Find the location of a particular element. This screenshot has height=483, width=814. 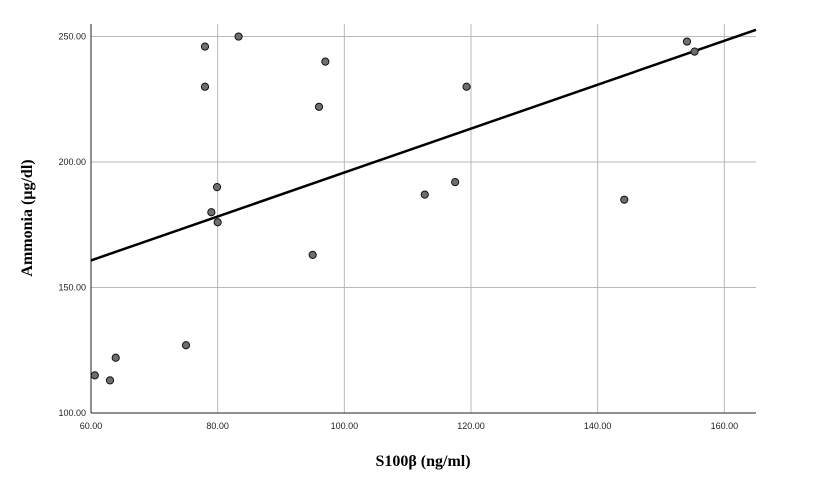

y-tick-labels: 100.00 150.00 200.00 250.00 is located at coordinates (72, 225).